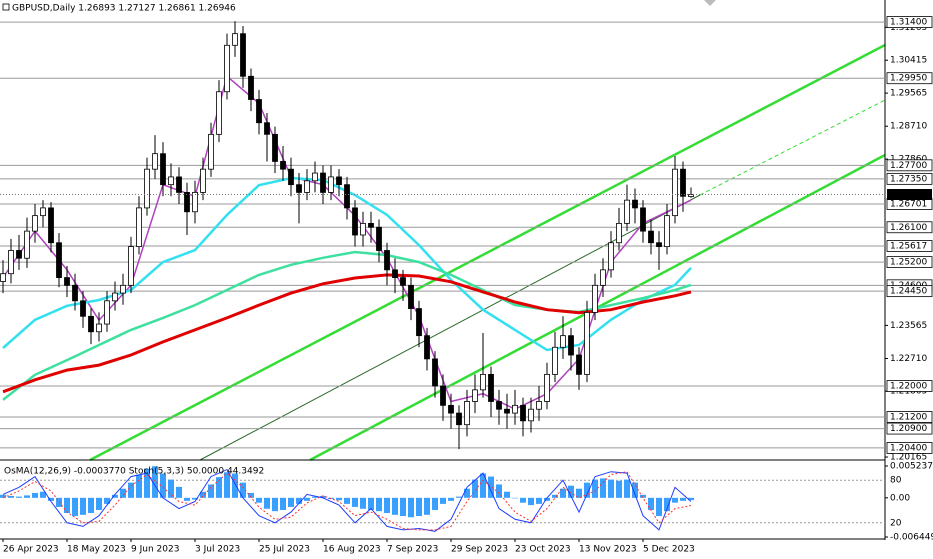 This screenshot has width=933, height=559. Describe the element at coordinates (347, 500) in the screenshot. I see `indicator-line` at that location.